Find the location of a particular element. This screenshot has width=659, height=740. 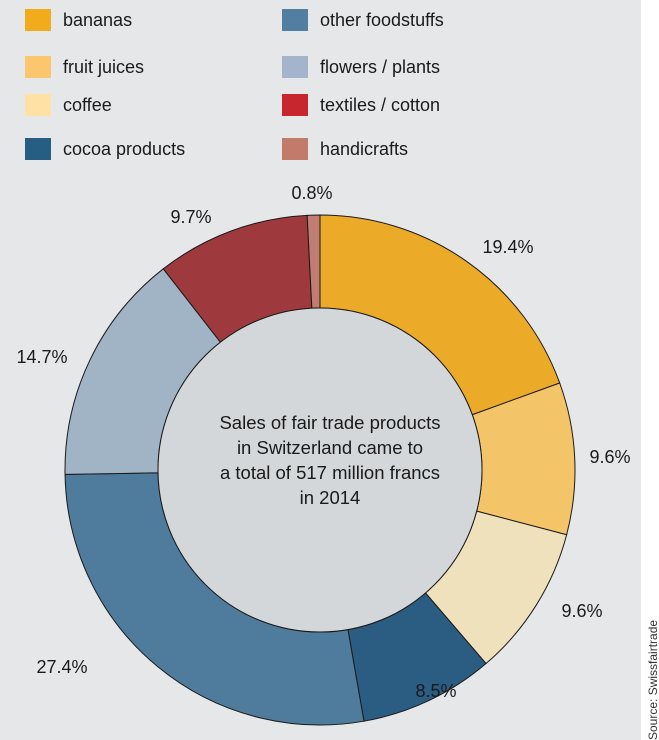

center-text-line: in 2014 is located at coordinates (330, 497).